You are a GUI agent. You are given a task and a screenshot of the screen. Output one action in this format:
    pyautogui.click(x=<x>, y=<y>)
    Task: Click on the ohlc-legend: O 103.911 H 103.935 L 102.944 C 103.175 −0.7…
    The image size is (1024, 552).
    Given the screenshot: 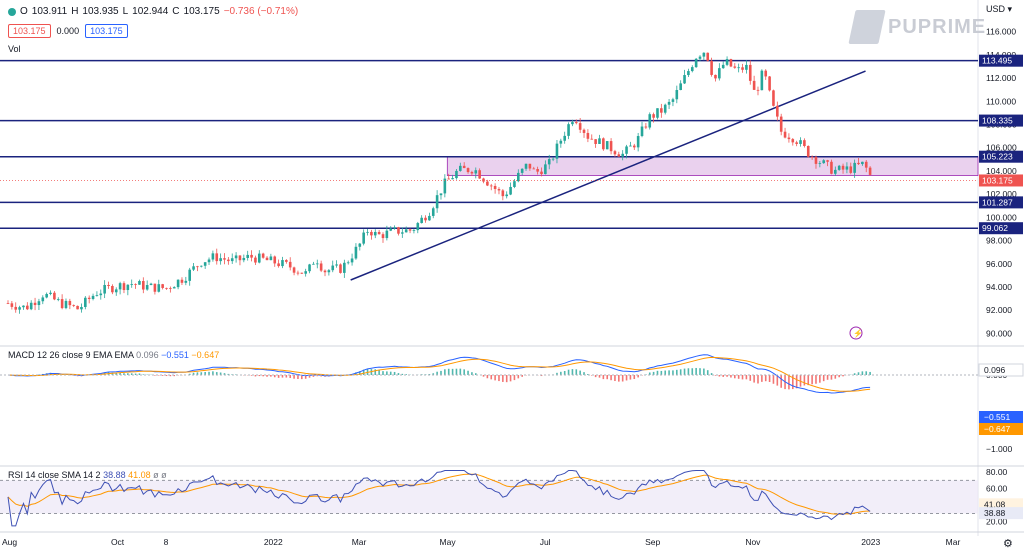 What is the action you would take?
    pyautogui.click(x=153, y=11)
    